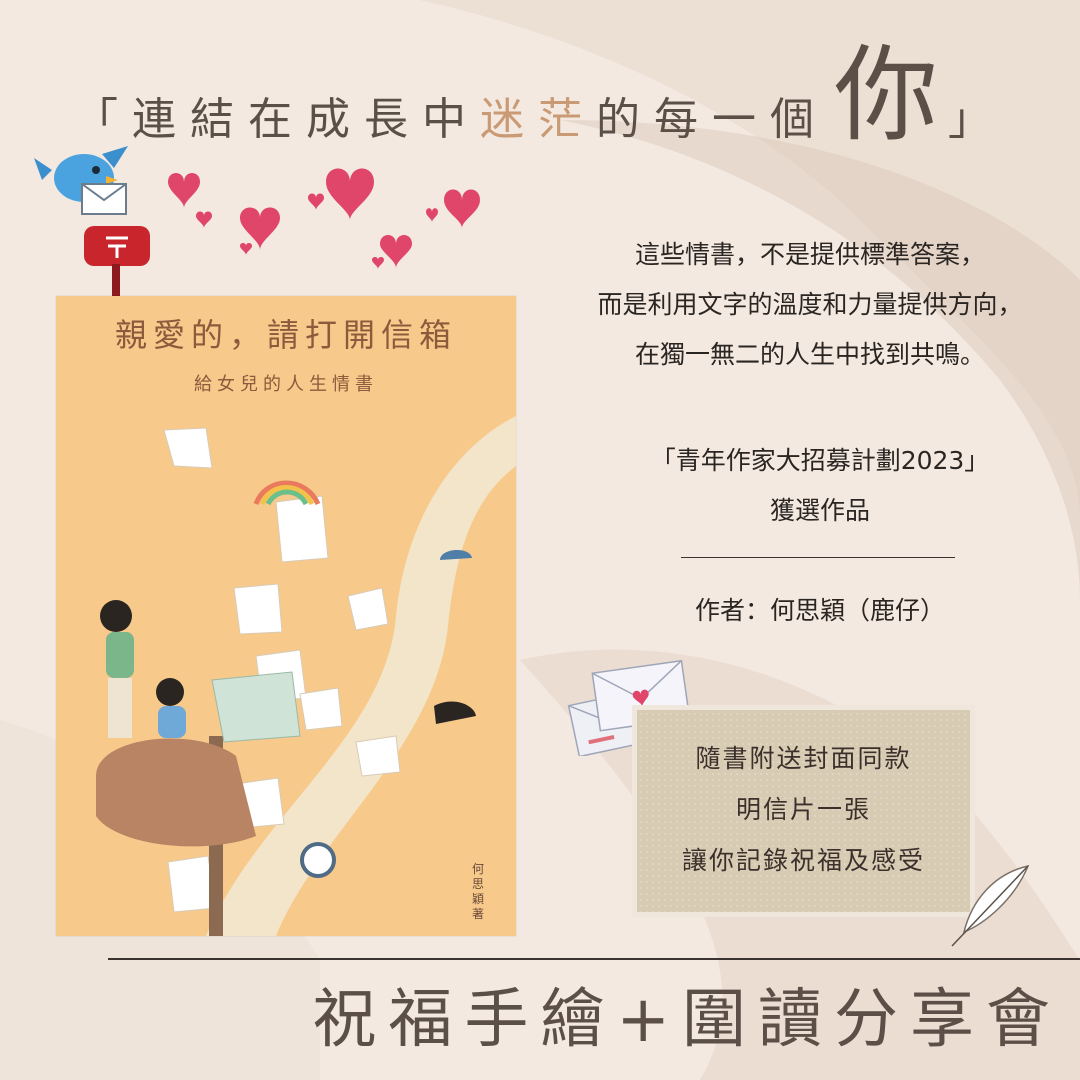 This screenshot has height=1080, width=1080. Describe the element at coordinates (809, 254) in the screenshot. I see `description-line: 這些情書，不是提供標準答案，` at that location.